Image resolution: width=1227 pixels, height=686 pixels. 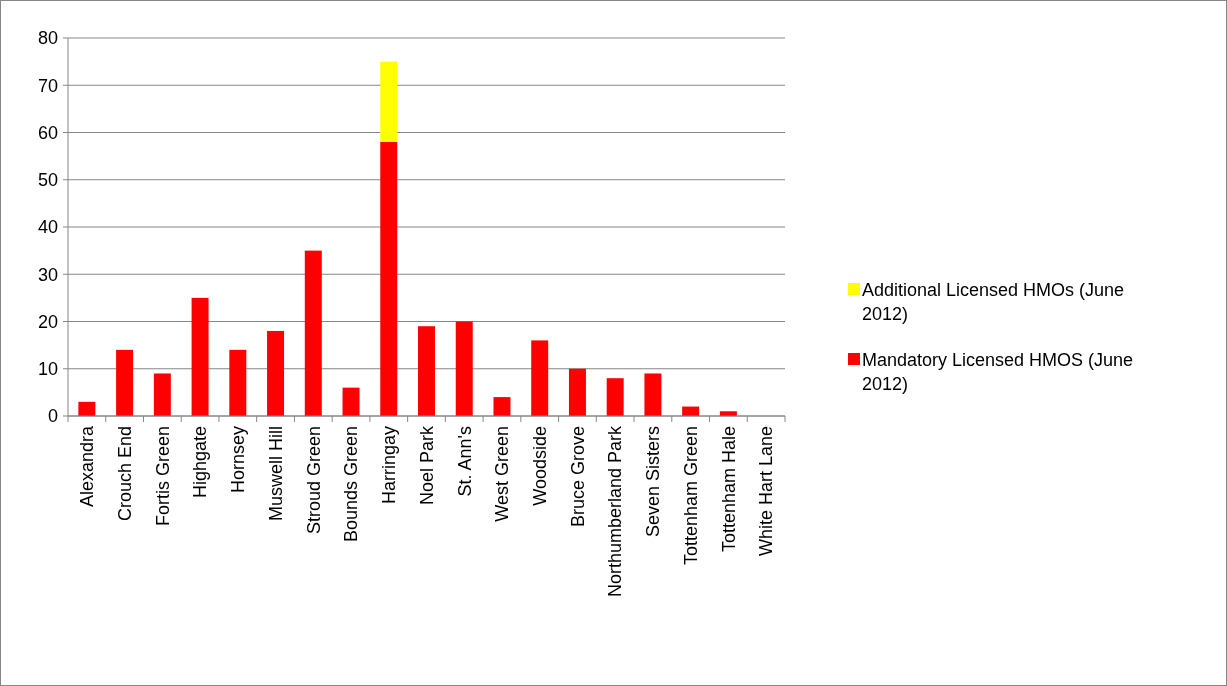 I want to click on y-tick-label: 50, so click(x=47, y=180).